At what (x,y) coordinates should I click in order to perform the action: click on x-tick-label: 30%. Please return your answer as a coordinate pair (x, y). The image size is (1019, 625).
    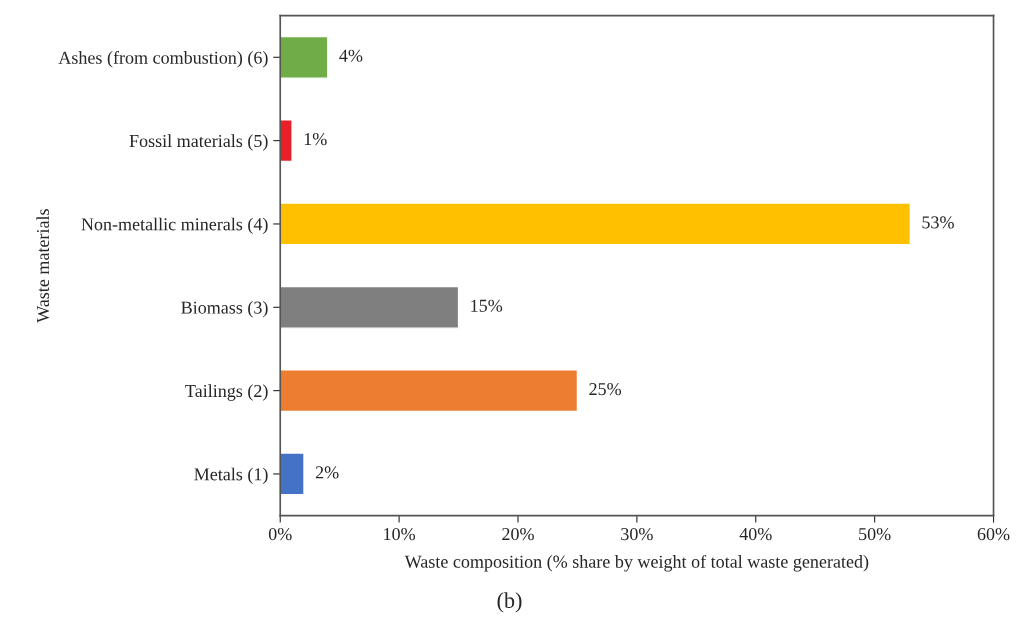
    Looking at the image, I should click on (637, 534).